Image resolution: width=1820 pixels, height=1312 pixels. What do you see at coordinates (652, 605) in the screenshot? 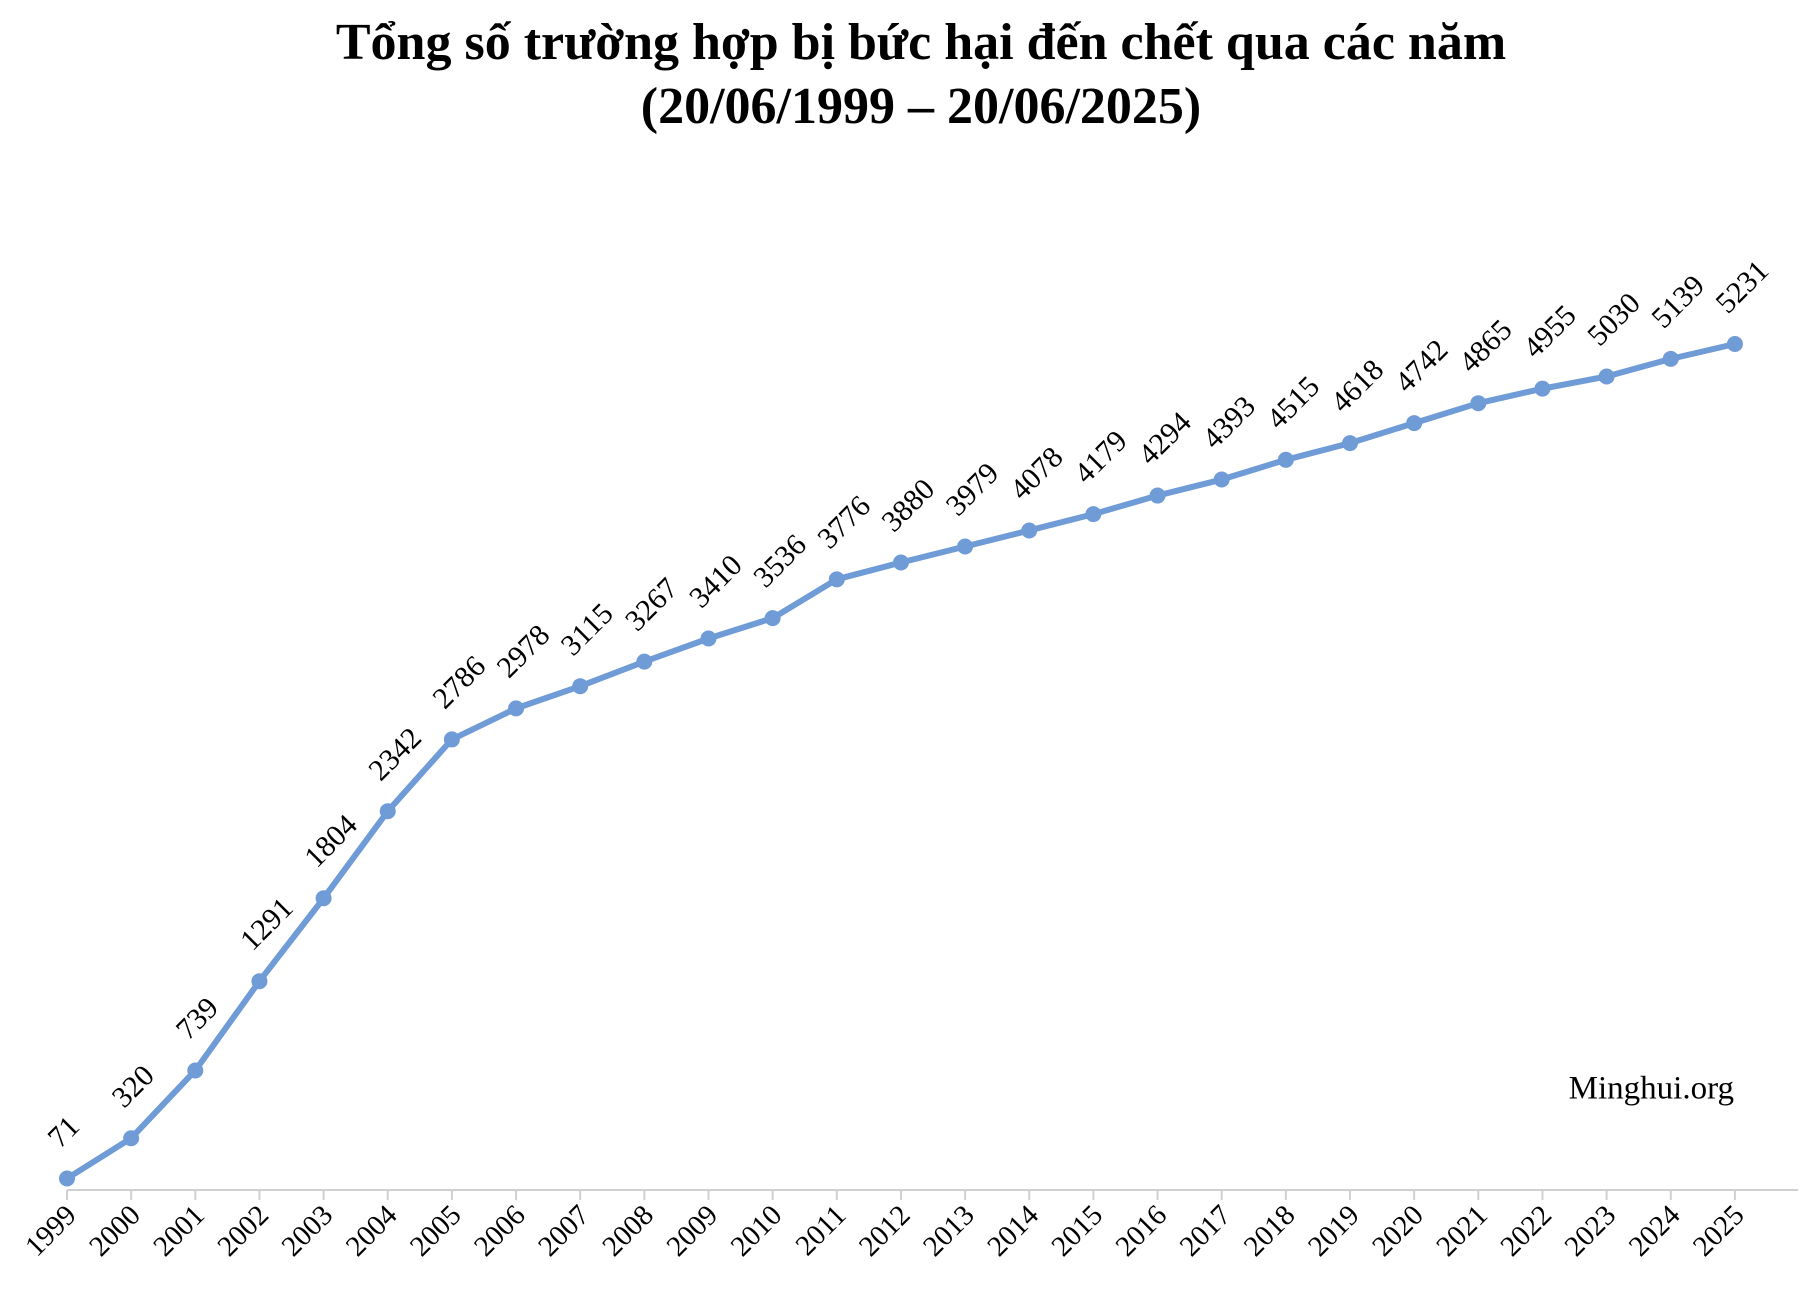
I see `data-label: 3267` at bounding box center [652, 605].